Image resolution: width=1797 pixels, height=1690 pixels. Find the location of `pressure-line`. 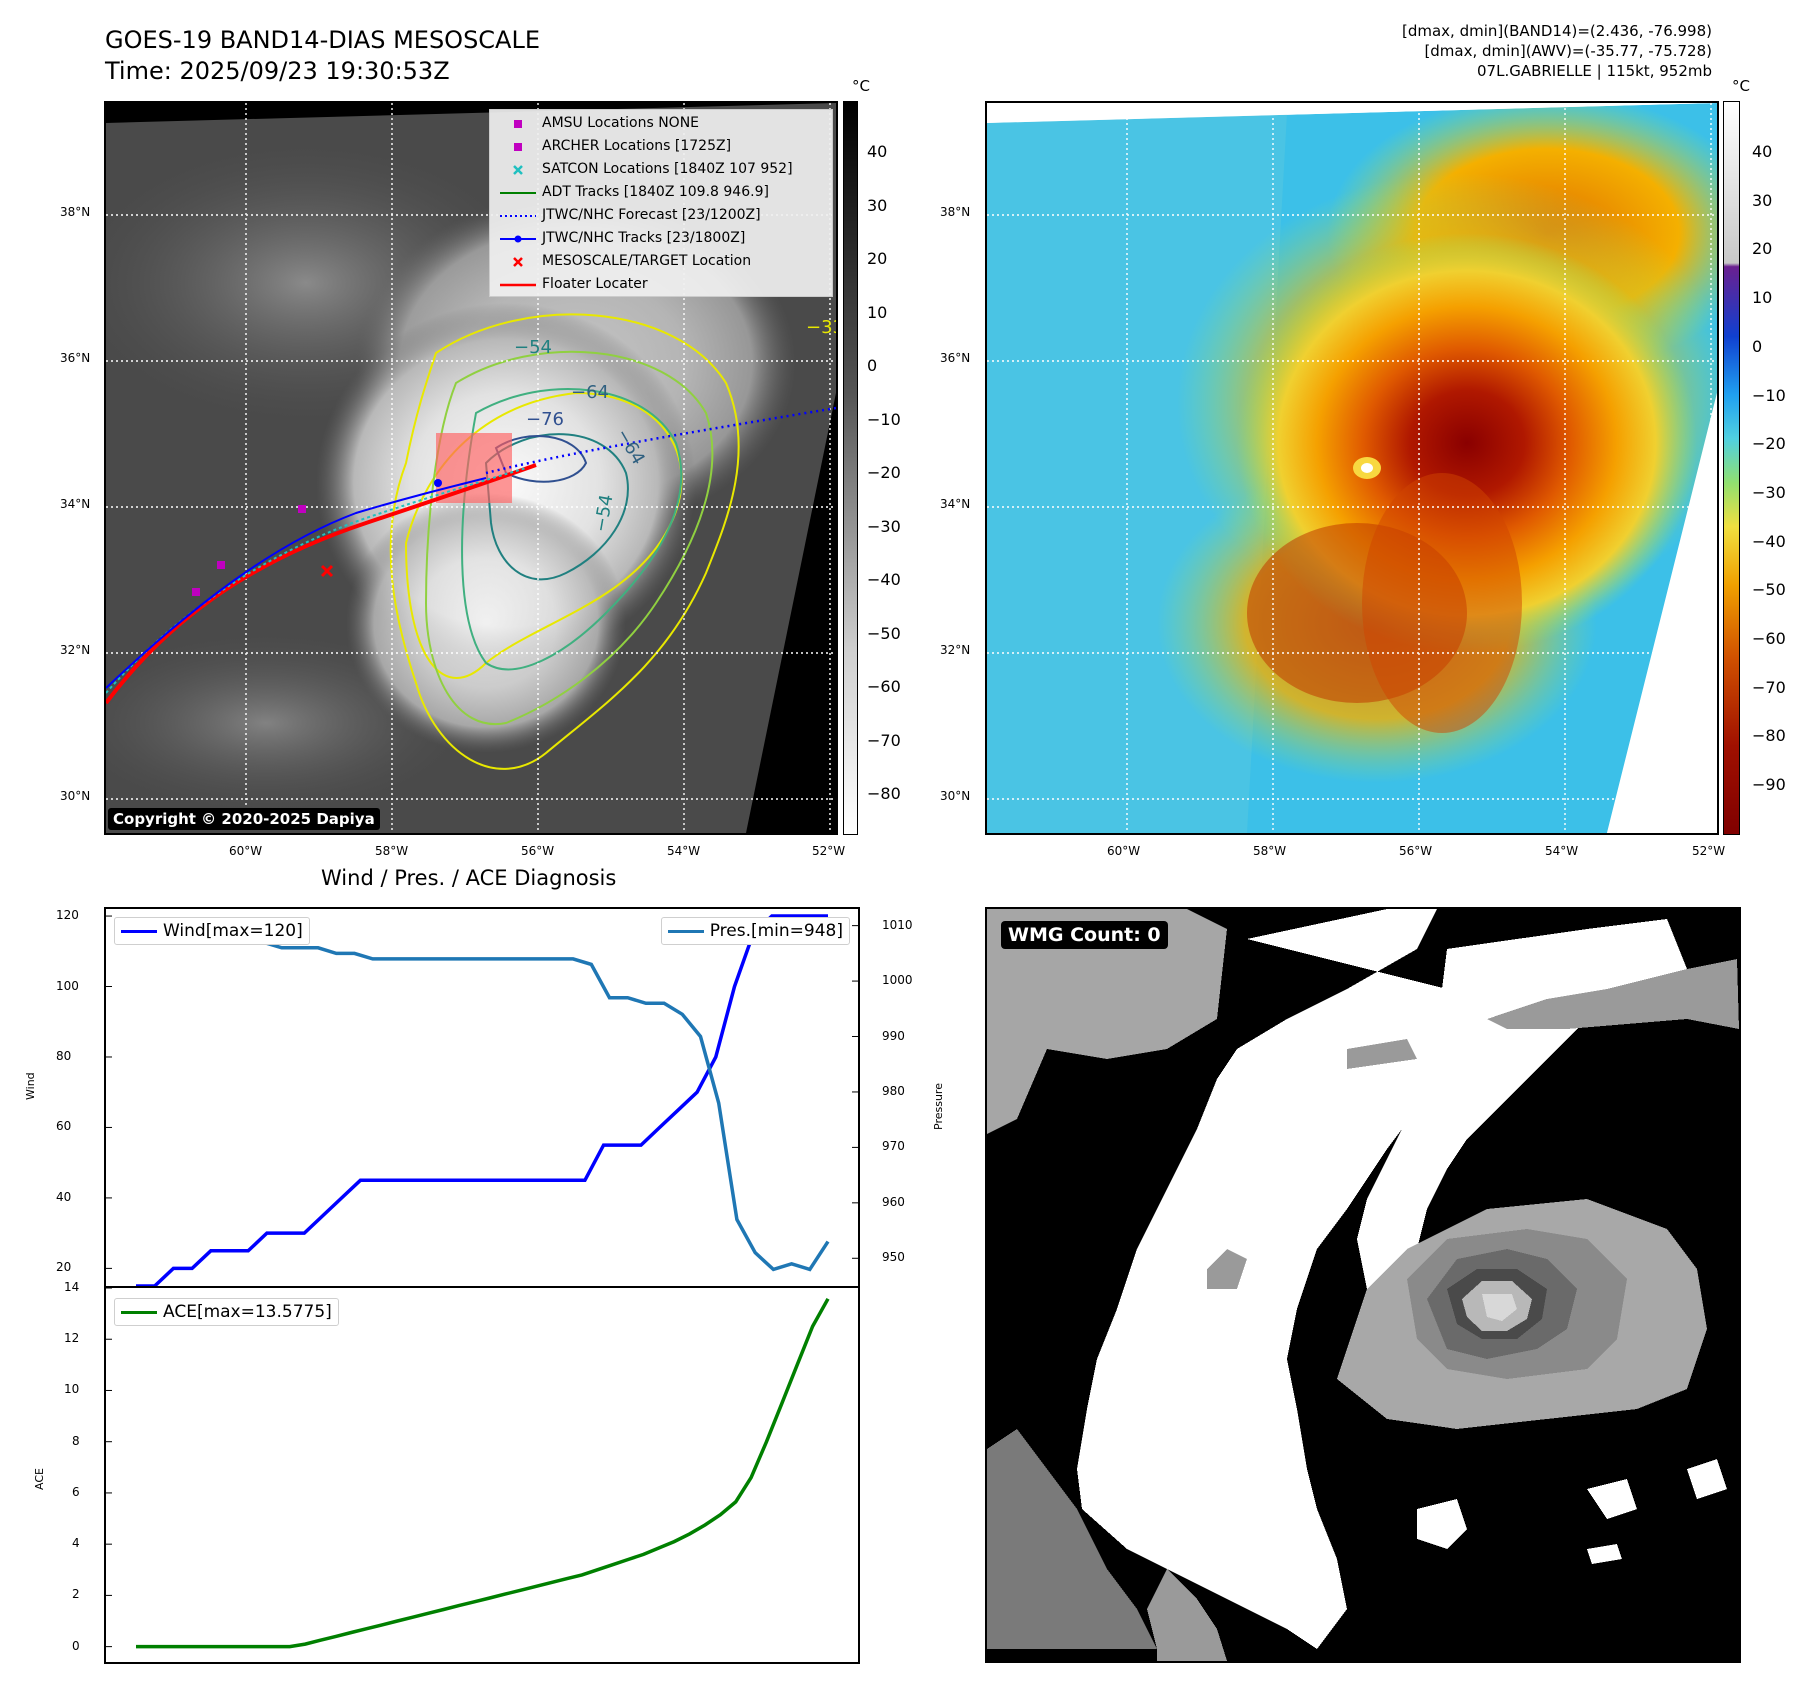

pressure-line is located at coordinates (483, 1097).